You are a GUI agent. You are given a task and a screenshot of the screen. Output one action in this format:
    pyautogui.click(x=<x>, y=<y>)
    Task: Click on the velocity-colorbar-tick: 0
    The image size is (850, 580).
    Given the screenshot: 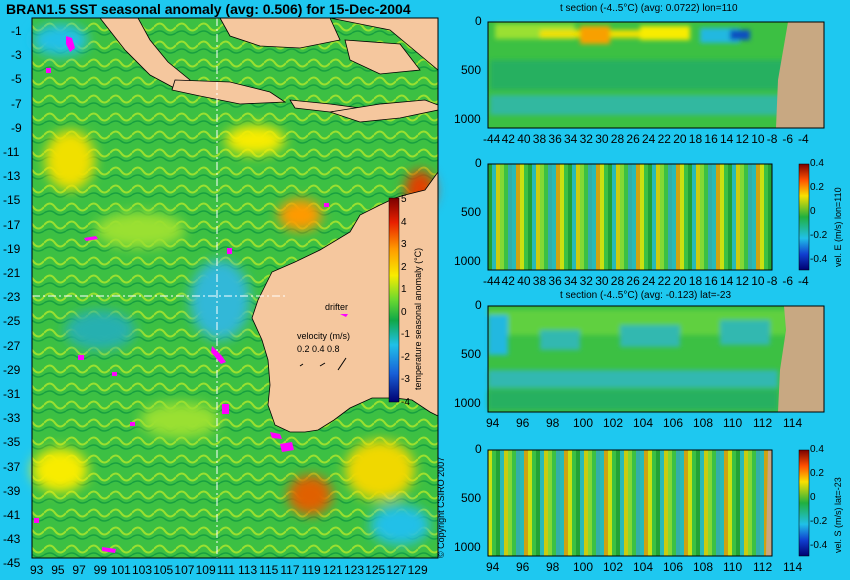 What is the action you would take?
    pyautogui.click(x=813, y=211)
    